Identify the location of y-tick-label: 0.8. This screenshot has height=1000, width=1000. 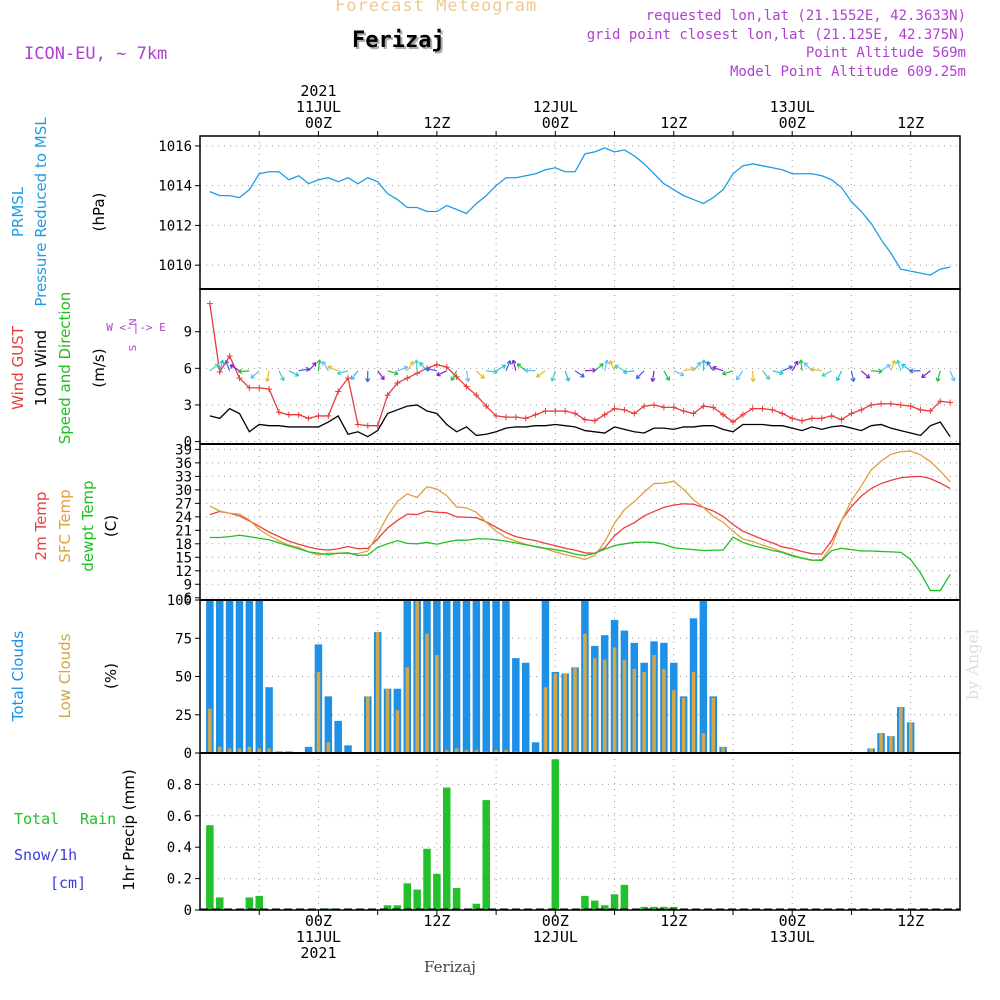
(179, 785).